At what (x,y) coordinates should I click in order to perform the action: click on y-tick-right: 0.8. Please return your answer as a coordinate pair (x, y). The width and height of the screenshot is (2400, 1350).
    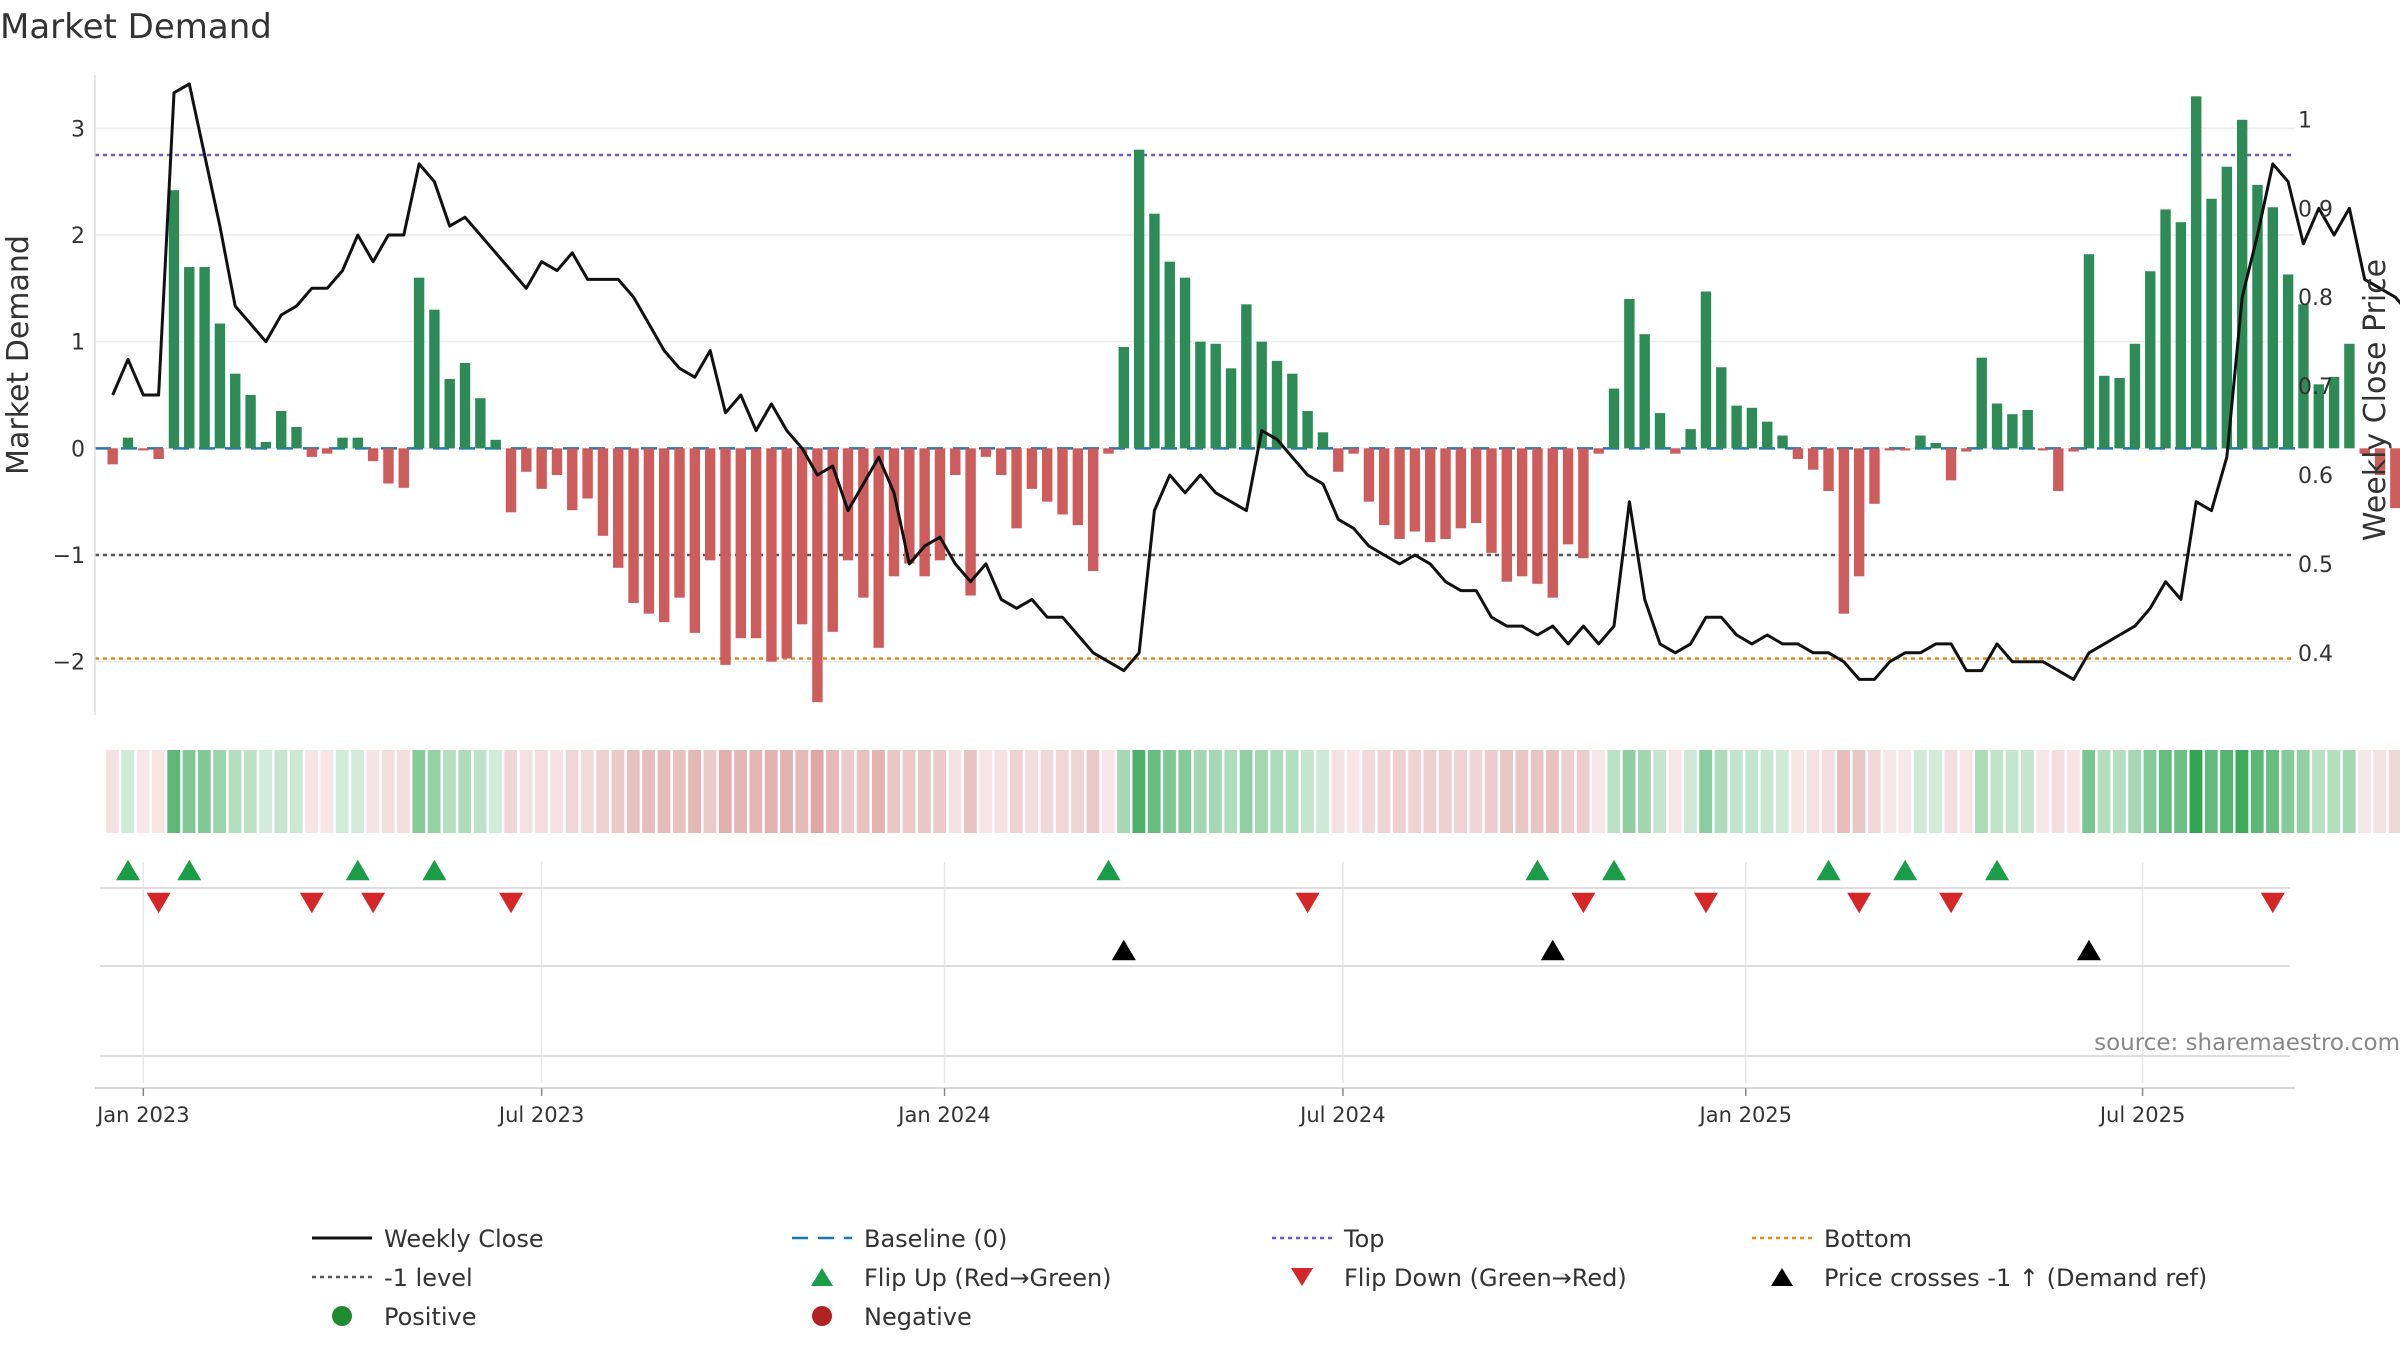
    Looking at the image, I should click on (2315, 298).